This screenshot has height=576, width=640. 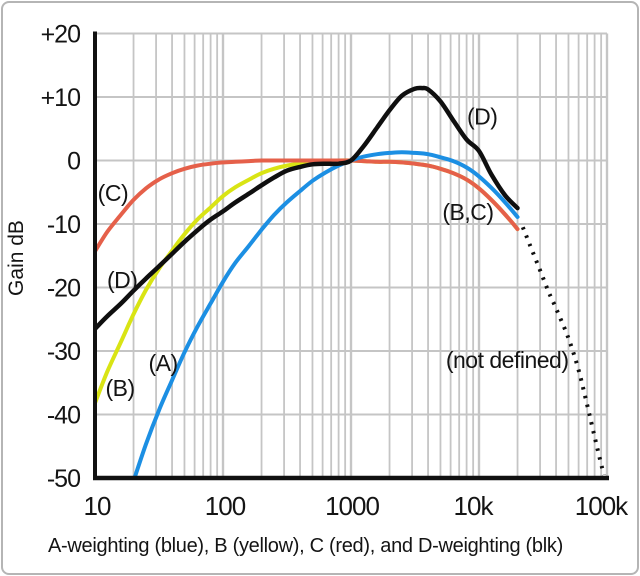 I want to click on y-tick-label-1: +10, so click(x=61, y=98).